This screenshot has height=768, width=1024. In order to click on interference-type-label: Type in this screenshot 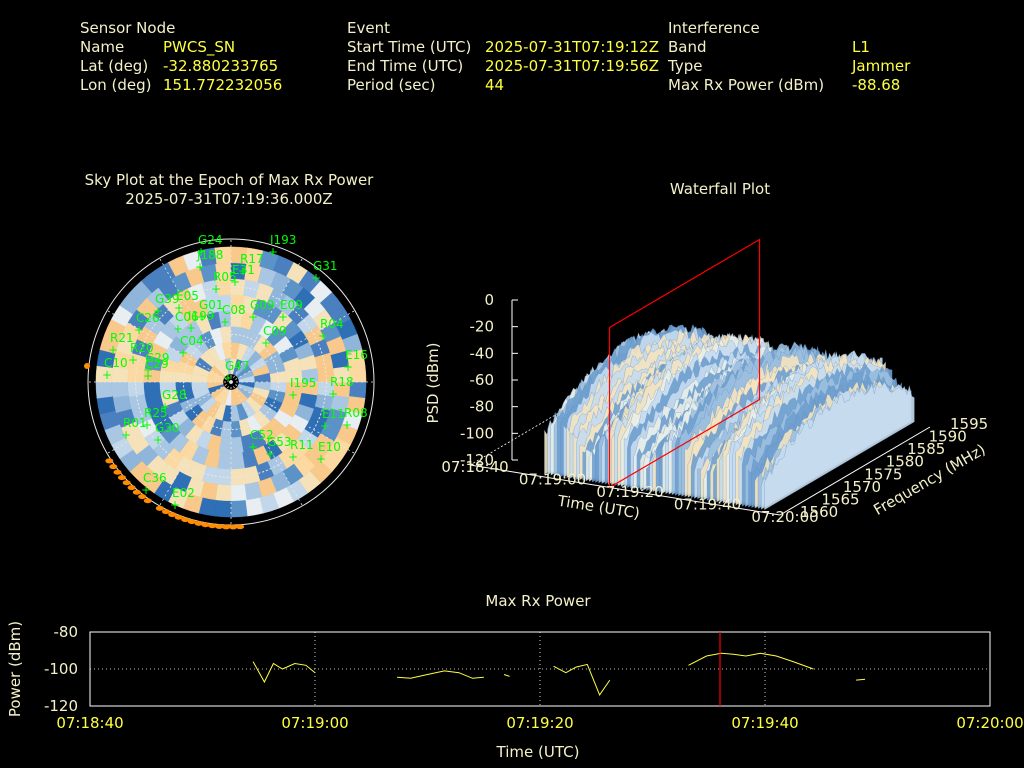, I will do `click(685, 66)`.